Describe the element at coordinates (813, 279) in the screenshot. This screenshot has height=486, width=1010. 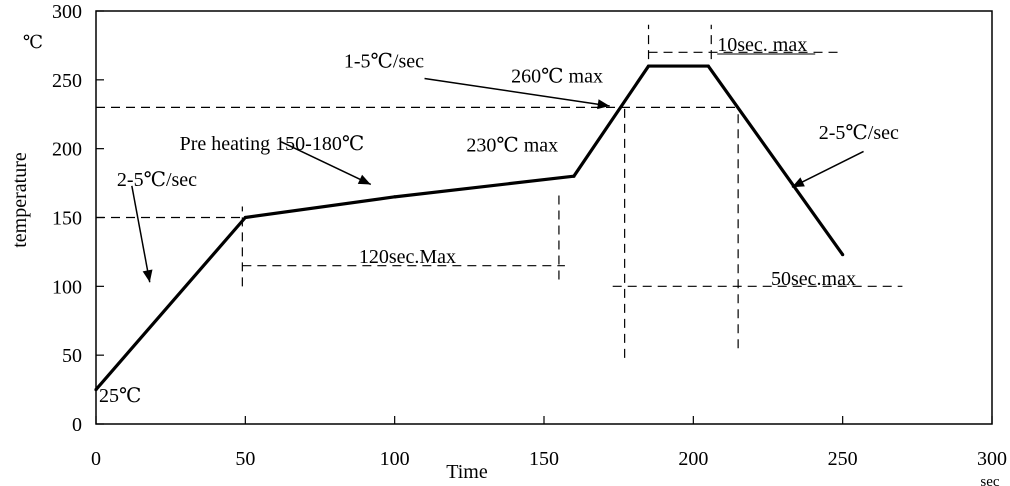
I see `annotation-dur50: 50sec.max` at that location.